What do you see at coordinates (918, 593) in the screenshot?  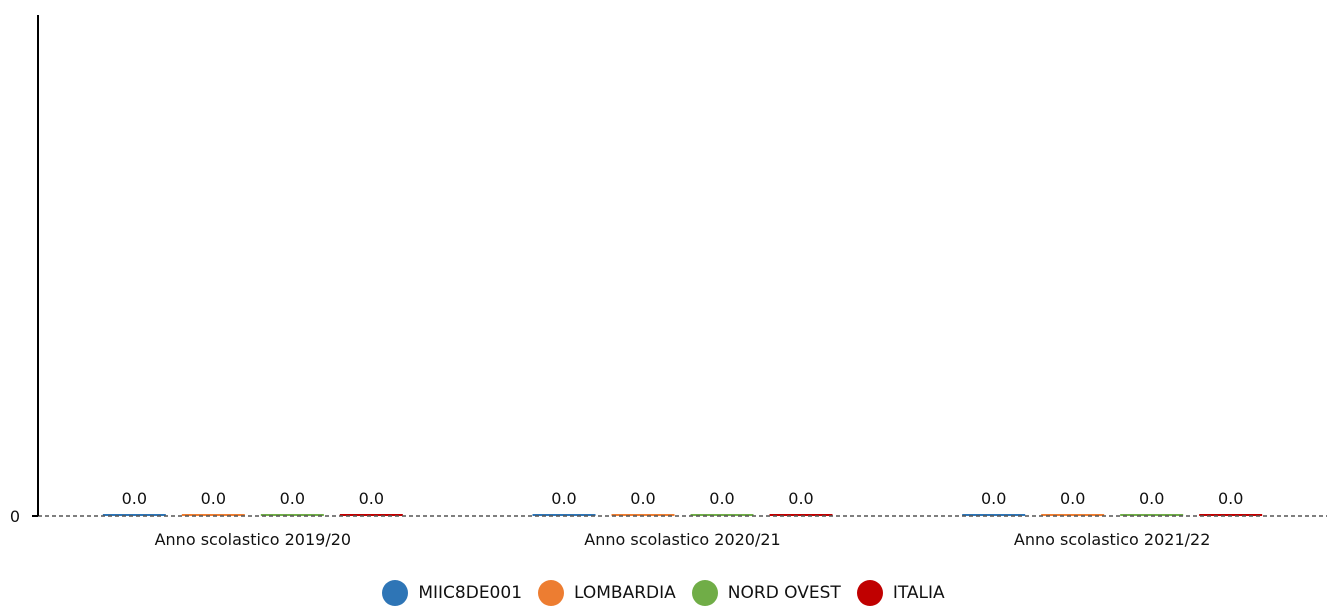 I see `legend-label: ITALIA` at bounding box center [918, 593].